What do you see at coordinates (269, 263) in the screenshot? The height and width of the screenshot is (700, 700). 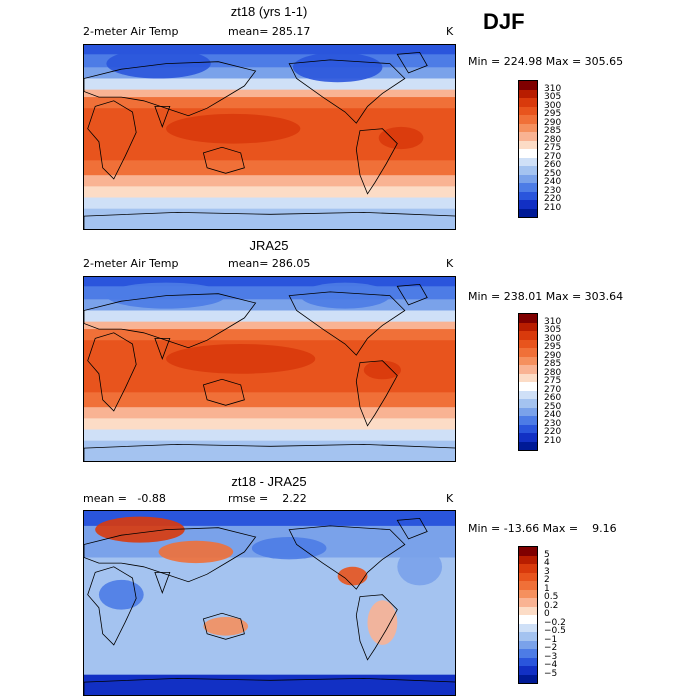 I see `panel2-mean-label: mean= 286.05` at bounding box center [269, 263].